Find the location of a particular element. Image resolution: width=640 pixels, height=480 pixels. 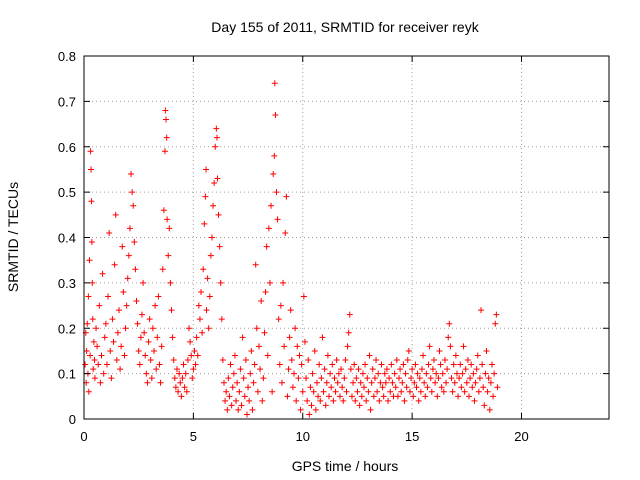

x-tick-label: 20 is located at coordinates (521, 436).